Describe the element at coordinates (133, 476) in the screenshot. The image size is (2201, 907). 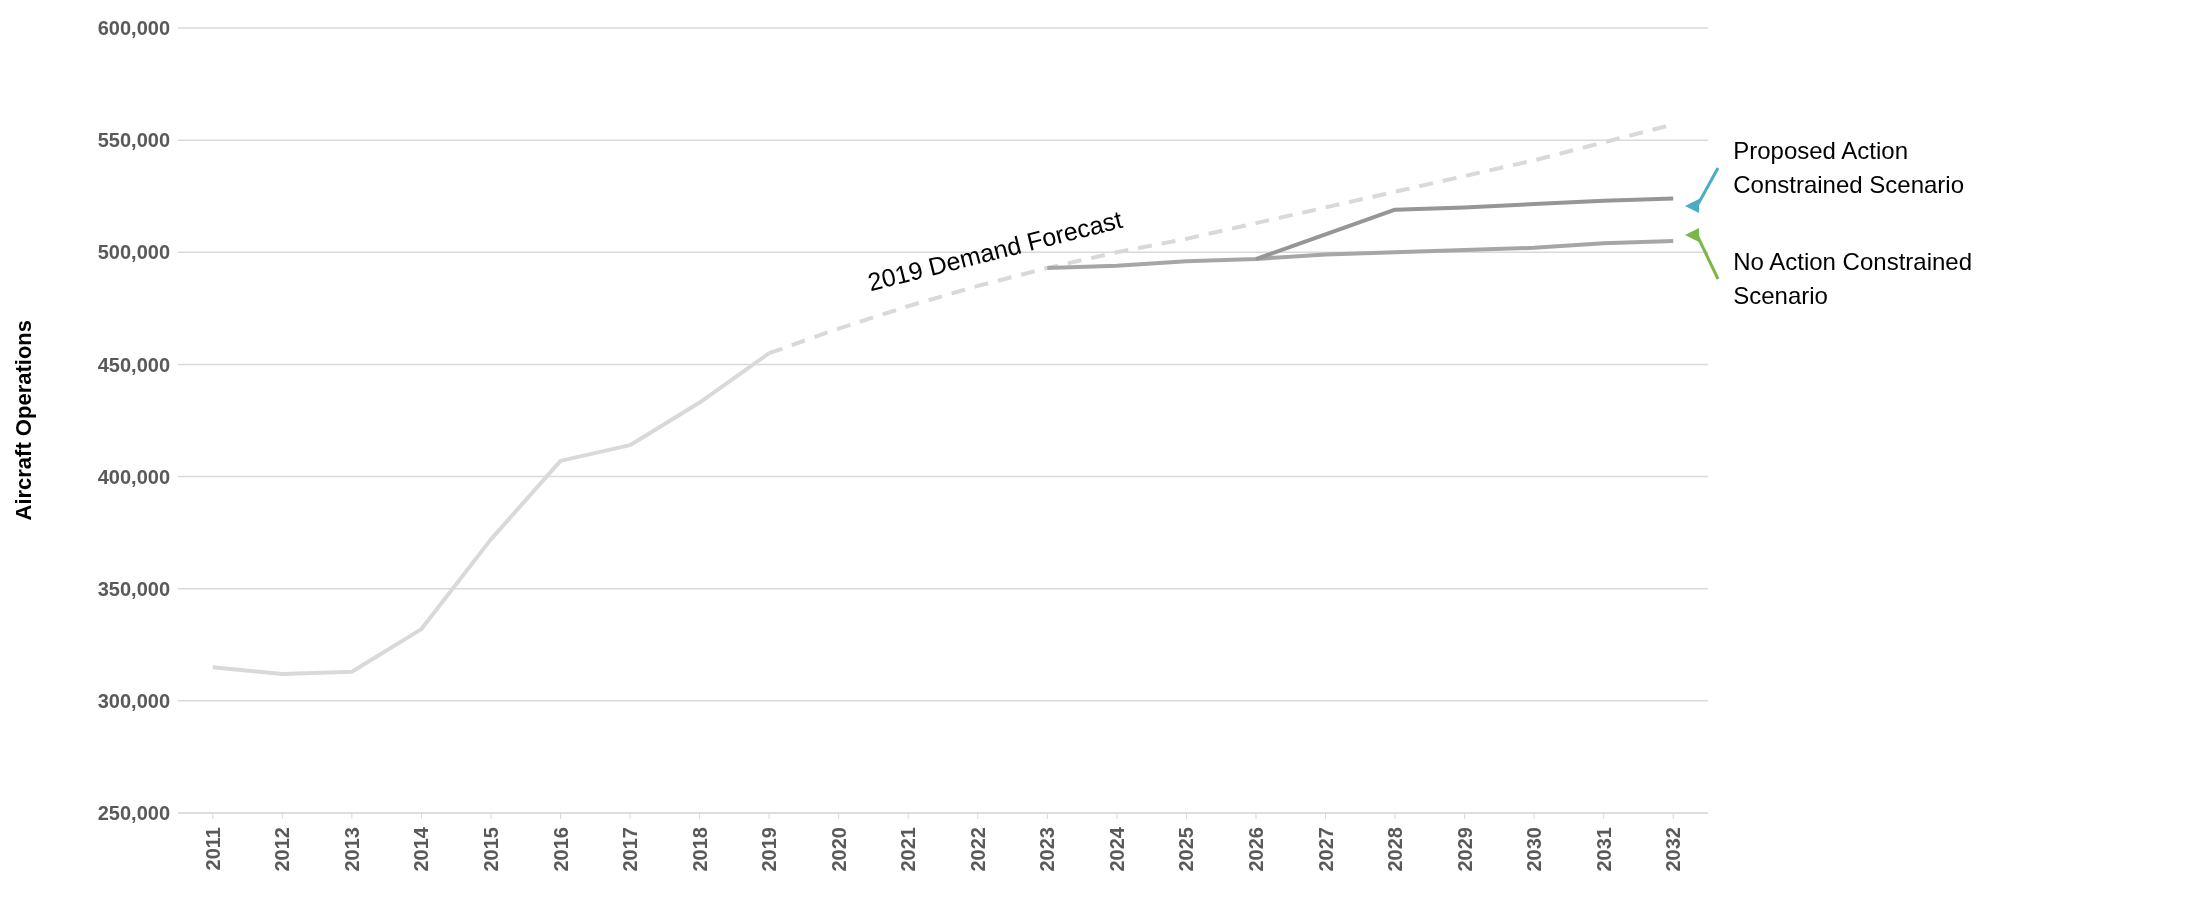
I see `y-tick-label: 400,000` at that location.